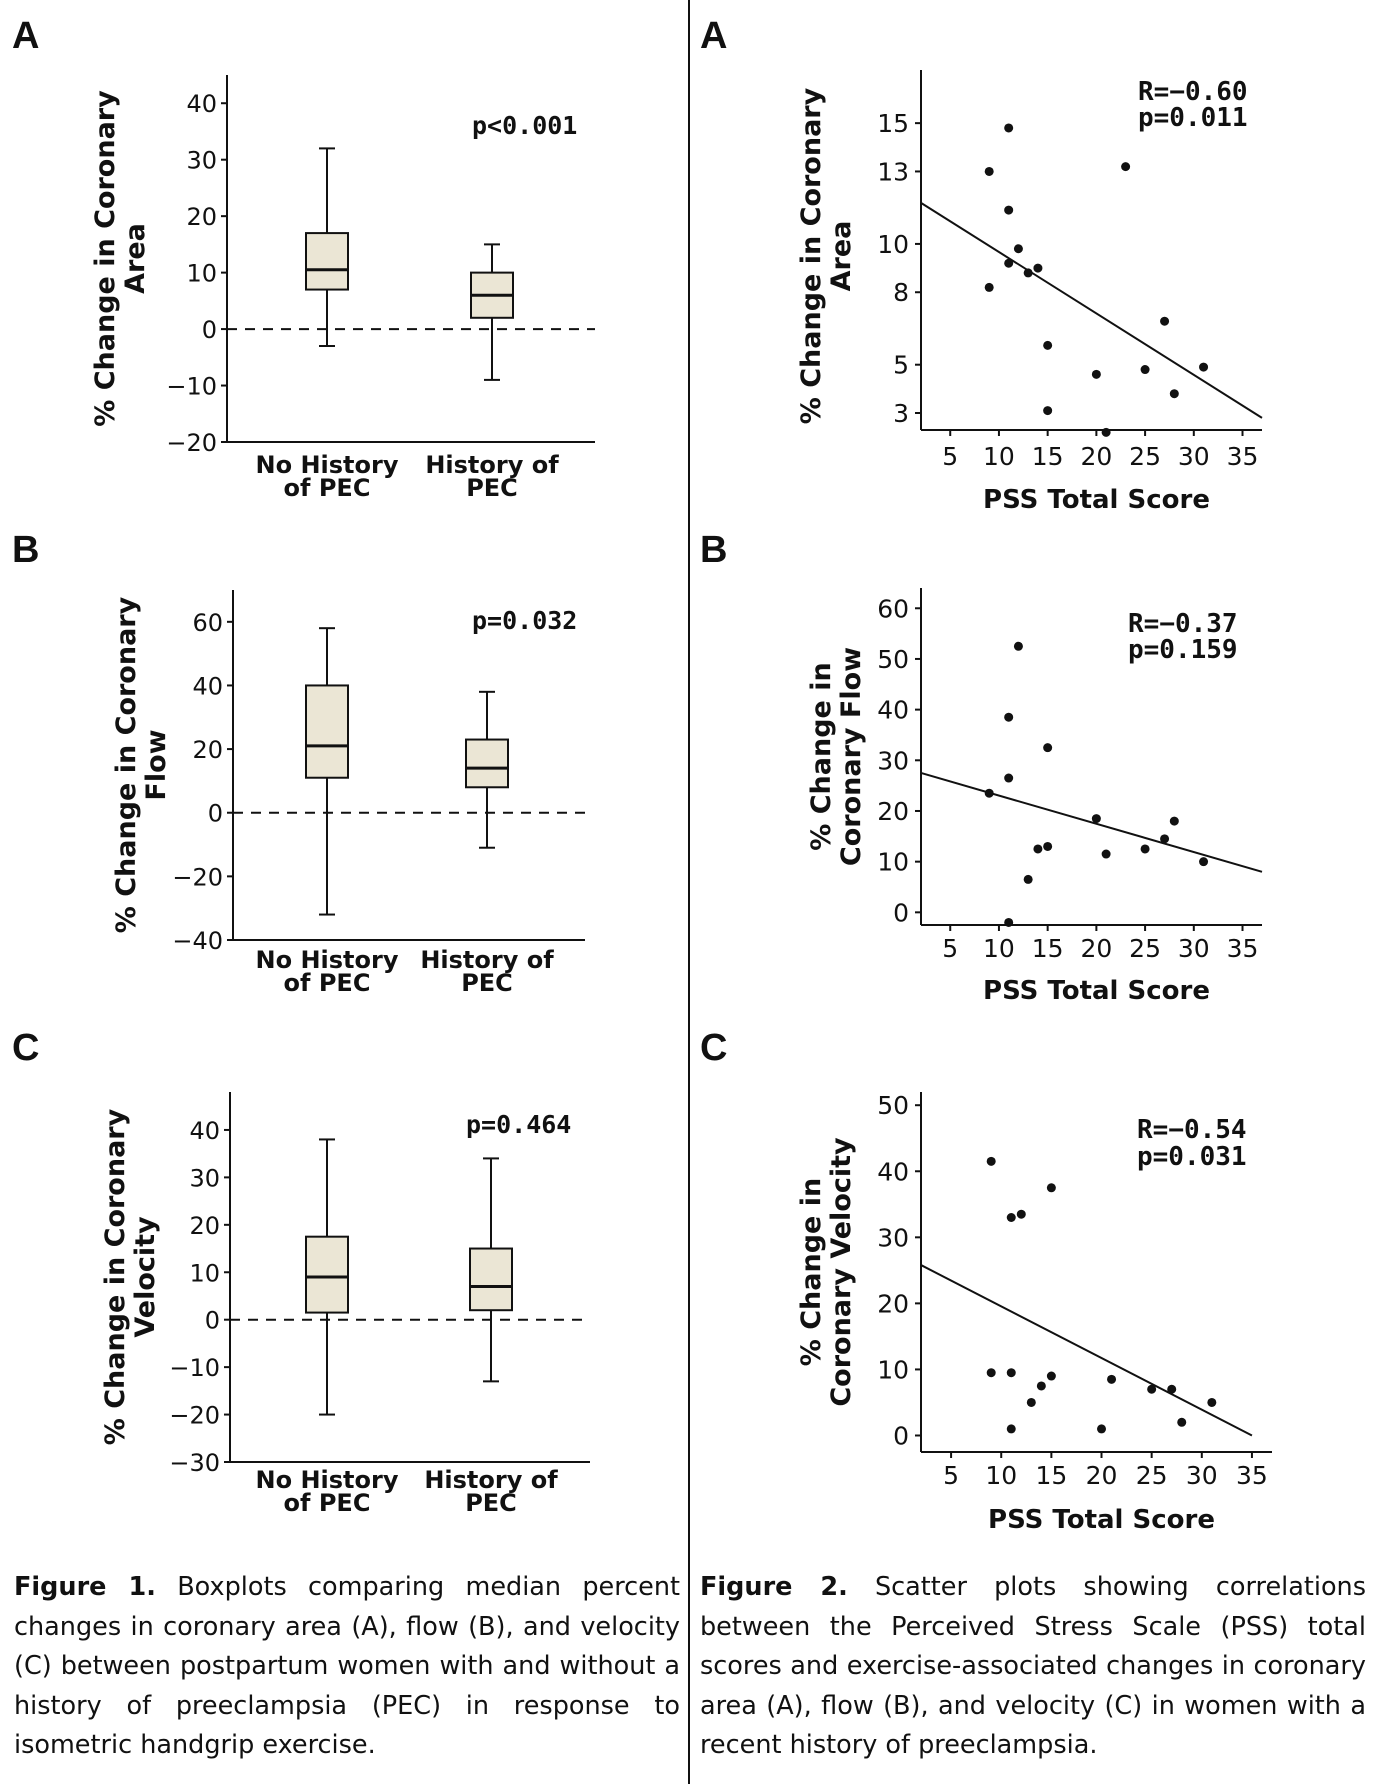  Describe the element at coordinates (893, 123) in the screenshot. I see `y-tick-label: 15` at that location.